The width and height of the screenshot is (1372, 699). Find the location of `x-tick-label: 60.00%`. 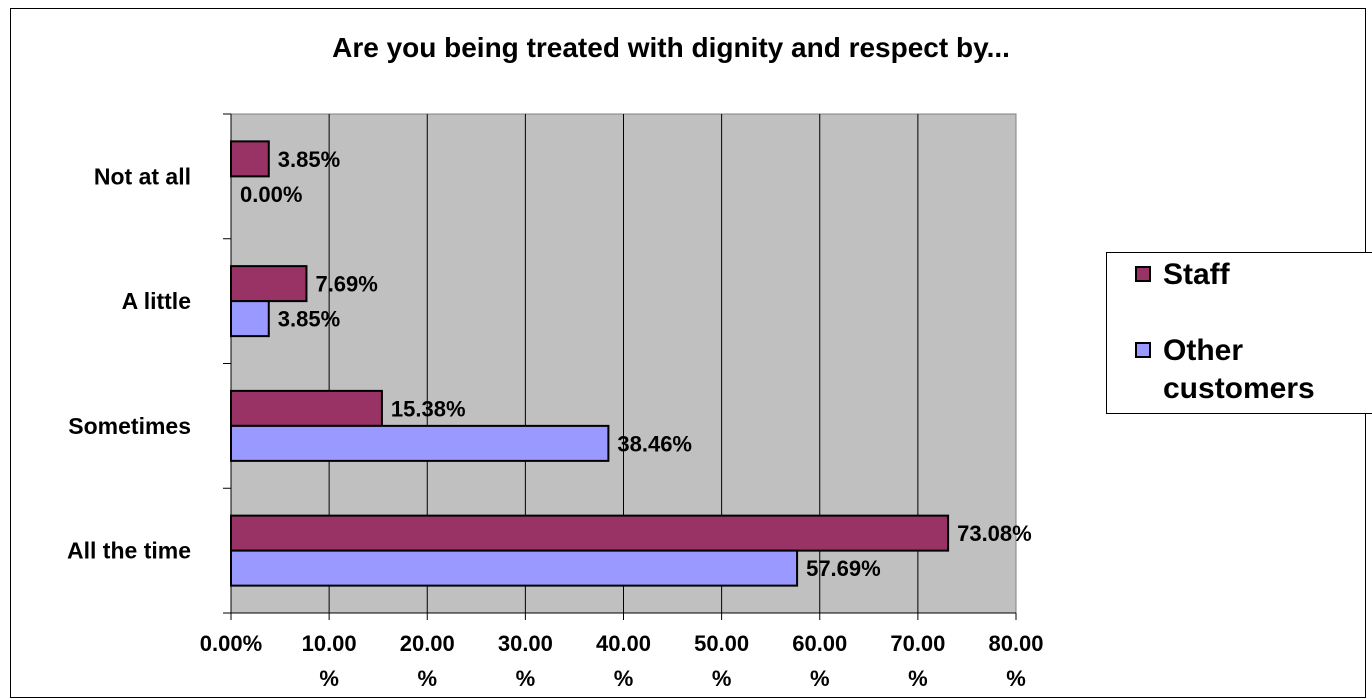

x-tick-label: 60.00% is located at coordinates (819, 661).